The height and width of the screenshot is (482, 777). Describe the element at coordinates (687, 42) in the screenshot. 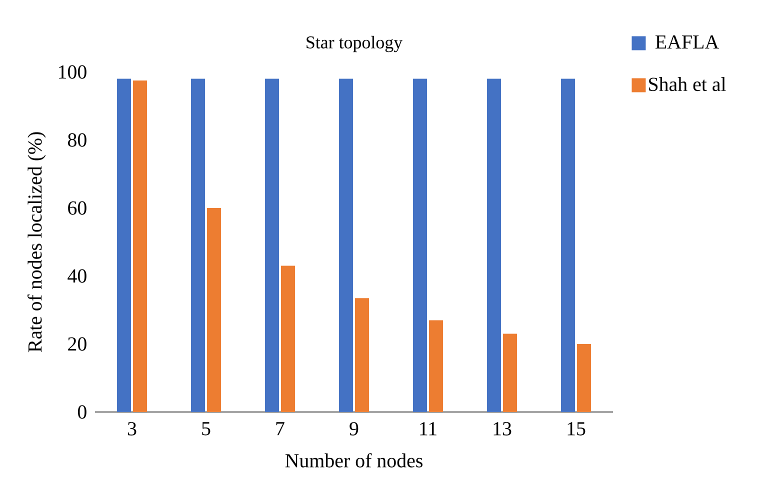

I see `legend-label: EAFLA` at that location.